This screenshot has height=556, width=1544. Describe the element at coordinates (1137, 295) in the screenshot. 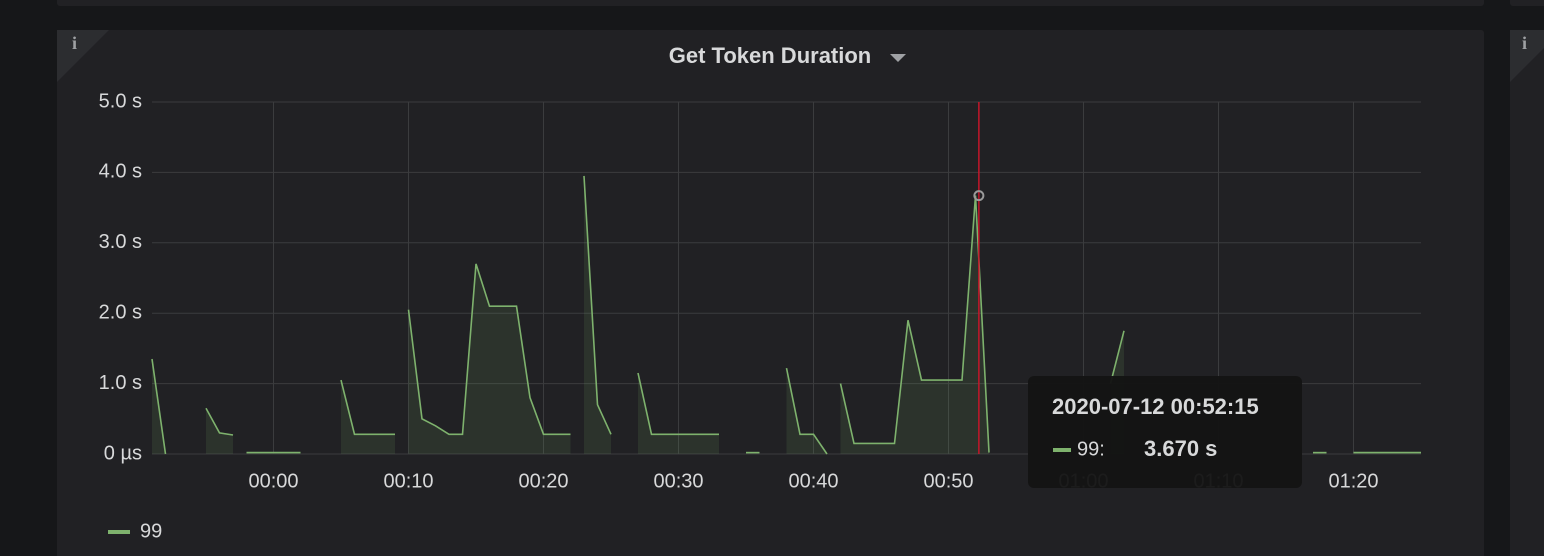

I see `tooltip-layer: 2020-07-12 00:52:15 99: 3.670 s` at that location.